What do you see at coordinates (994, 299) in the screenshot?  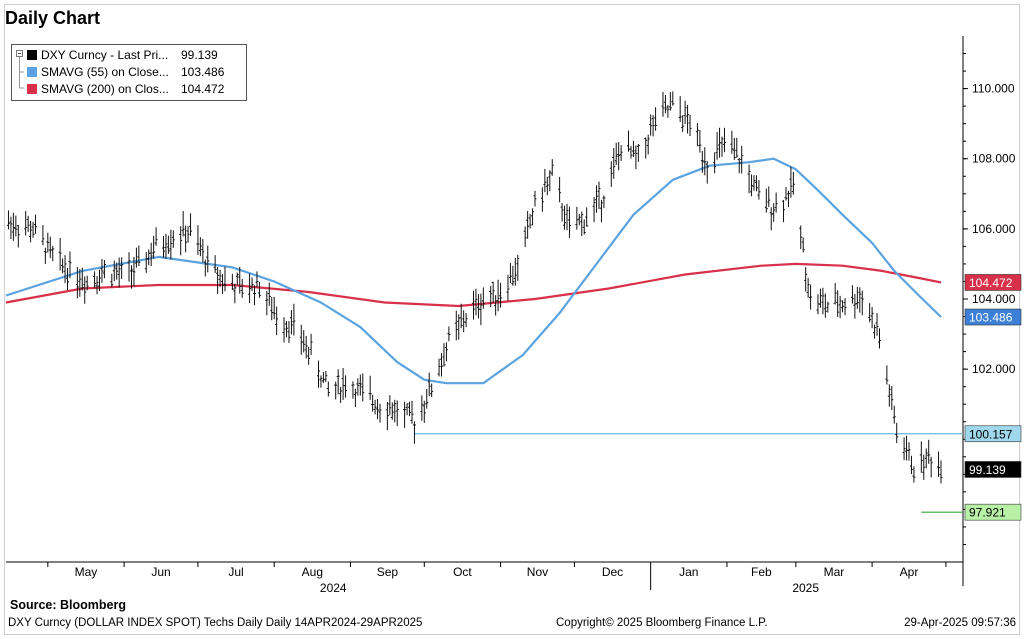 I see `y-tick-label: 104.000` at bounding box center [994, 299].